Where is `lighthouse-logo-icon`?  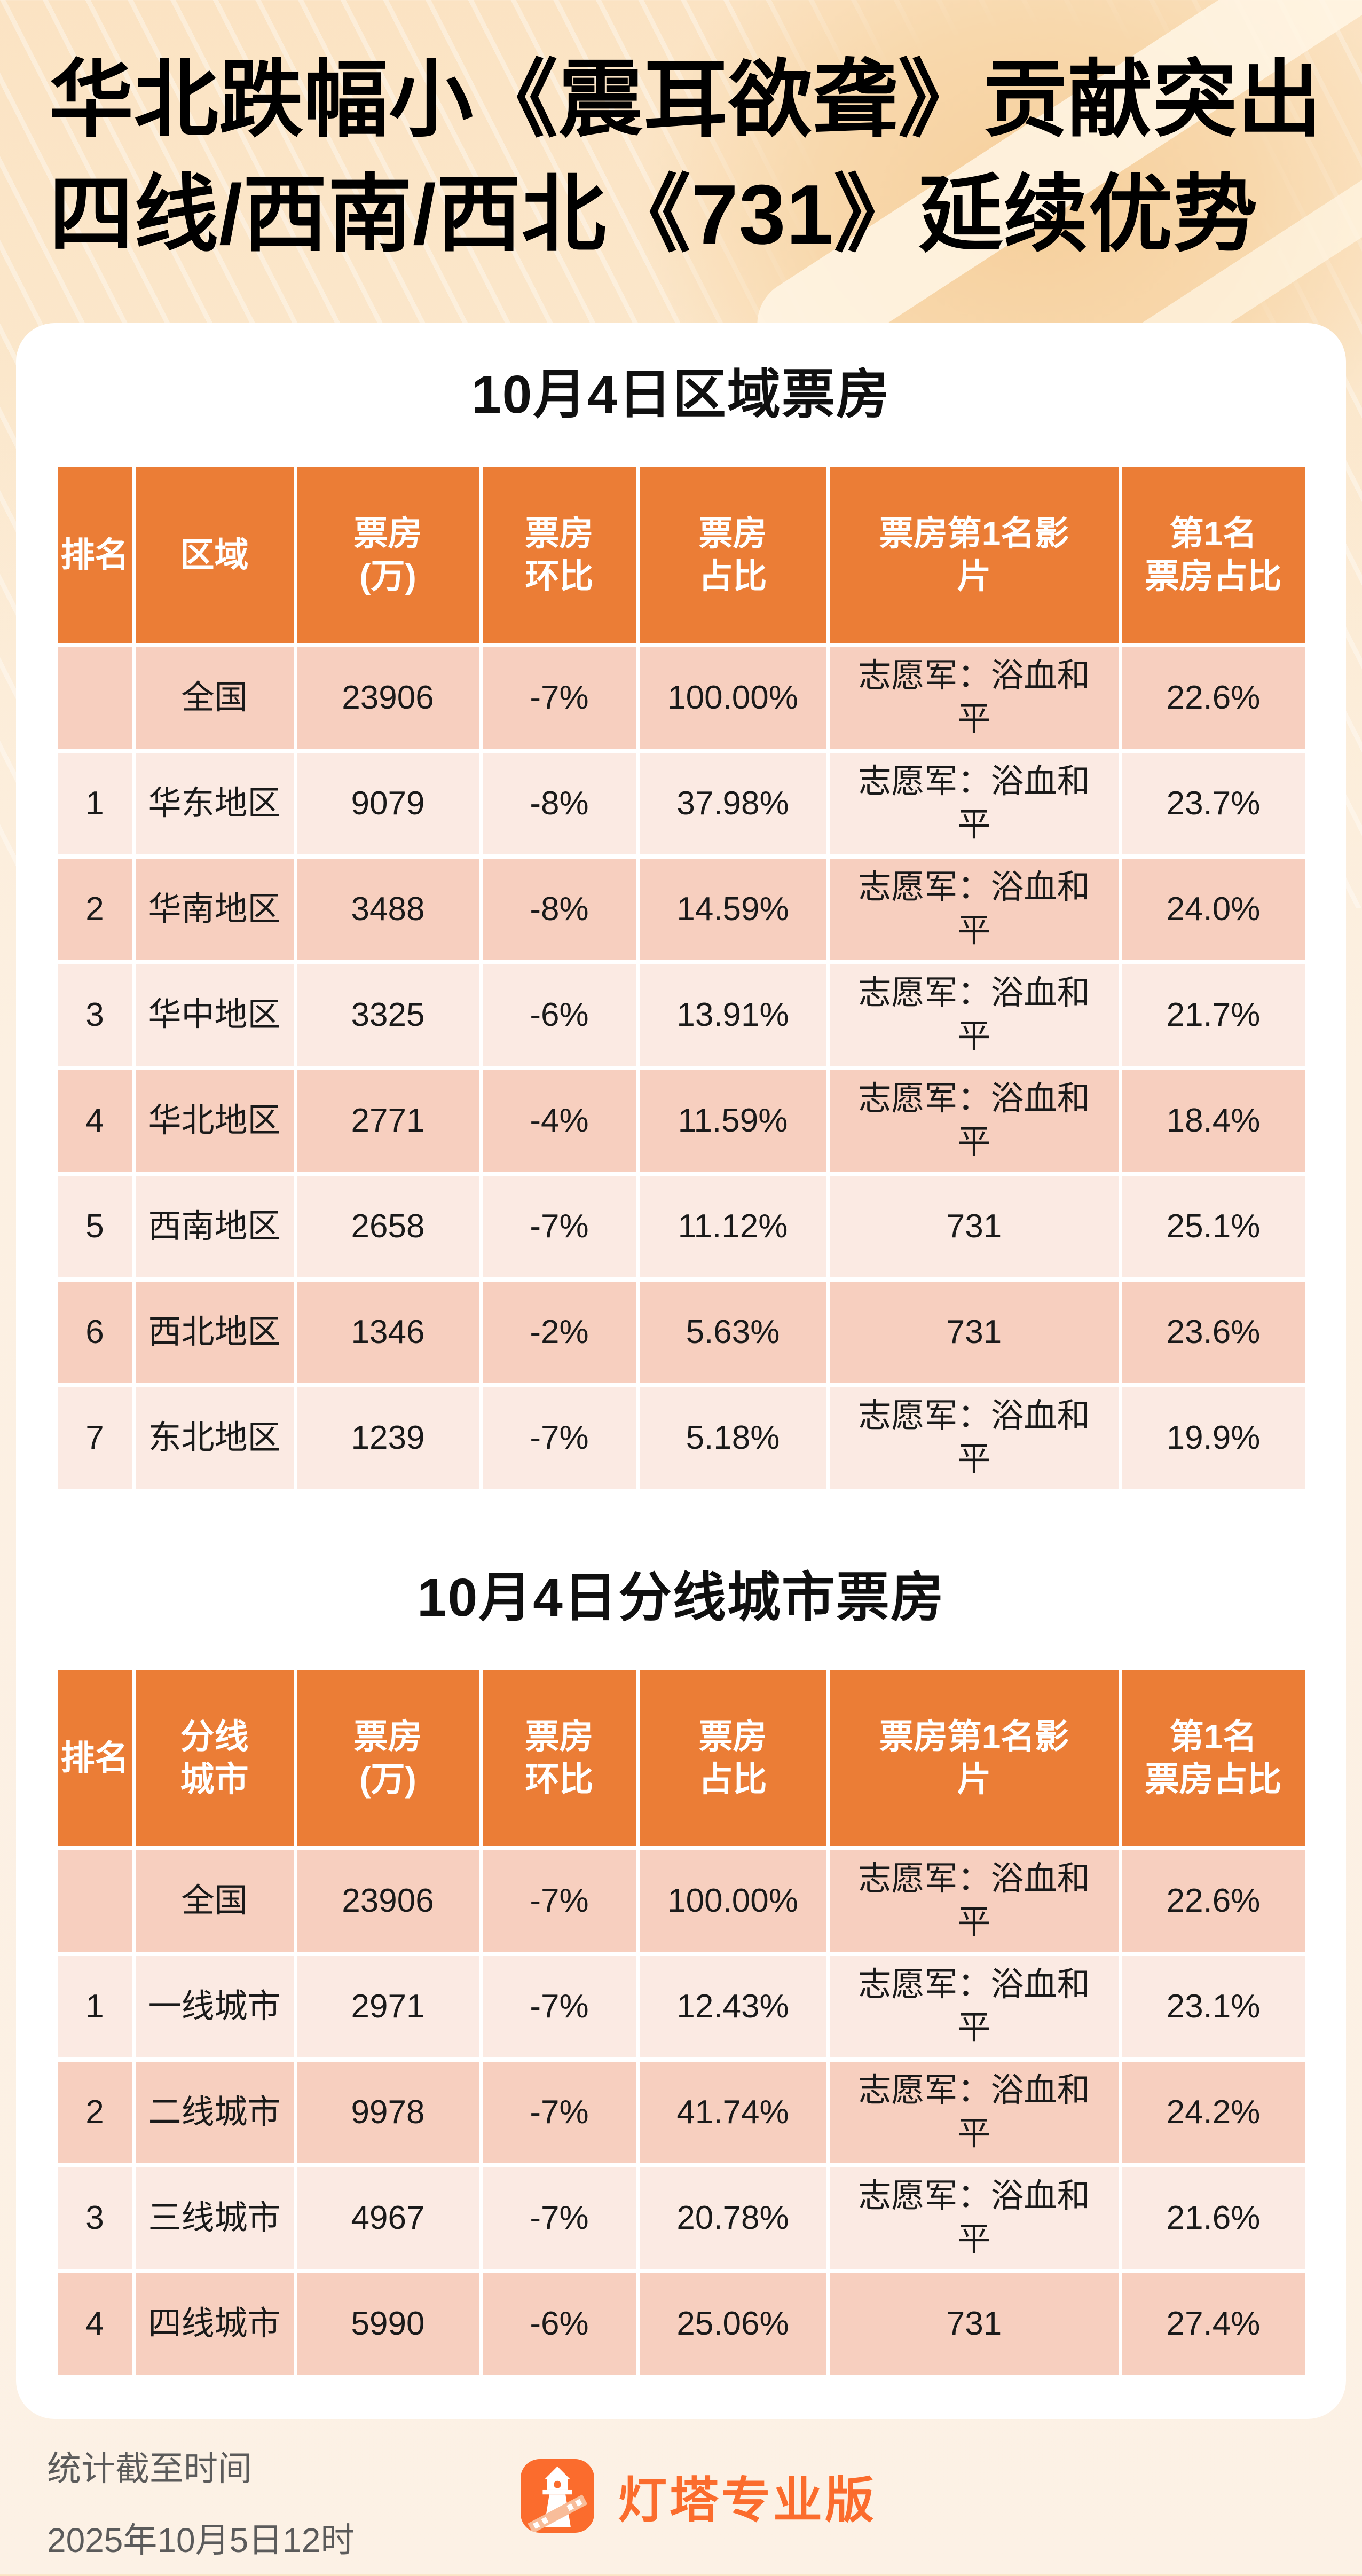
lighthouse-logo-icon is located at coordinates (557, 2496).